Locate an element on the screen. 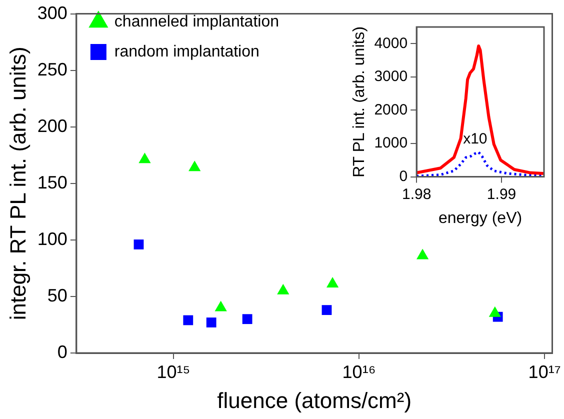  legend-label: channeled implantation is located at coordinates (196, 21).